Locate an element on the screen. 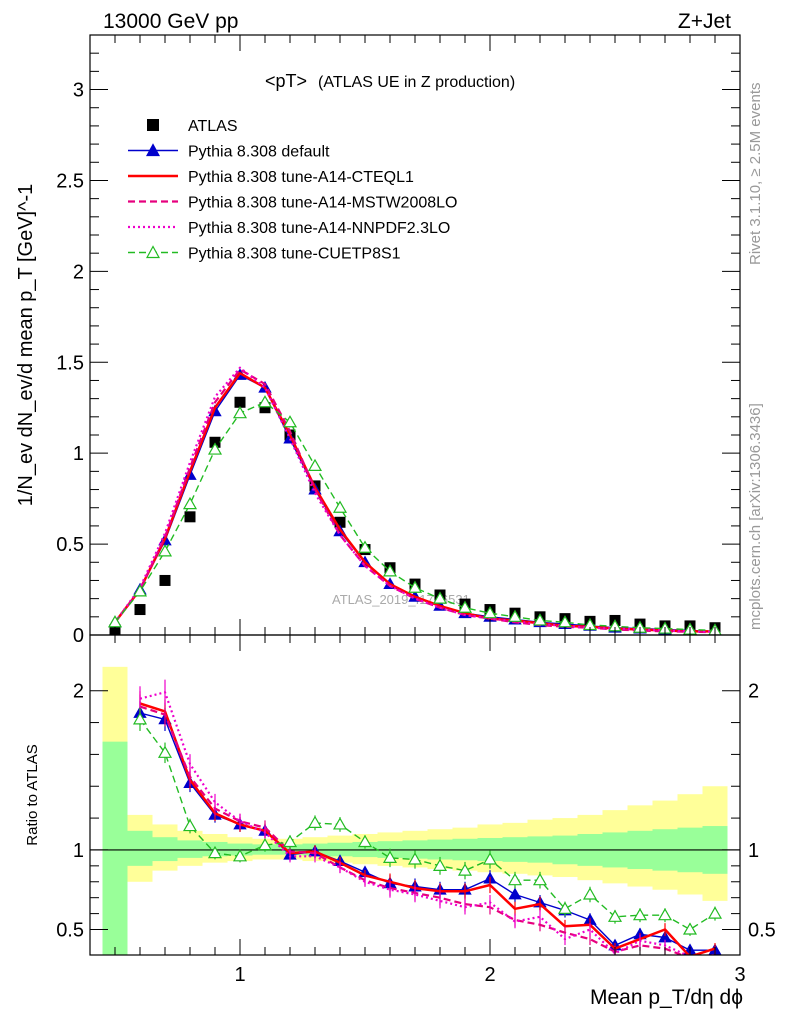 The height and width of the screenshot is (1024, 786). x-tick-label: 2 is located at coordinates (489, 975).